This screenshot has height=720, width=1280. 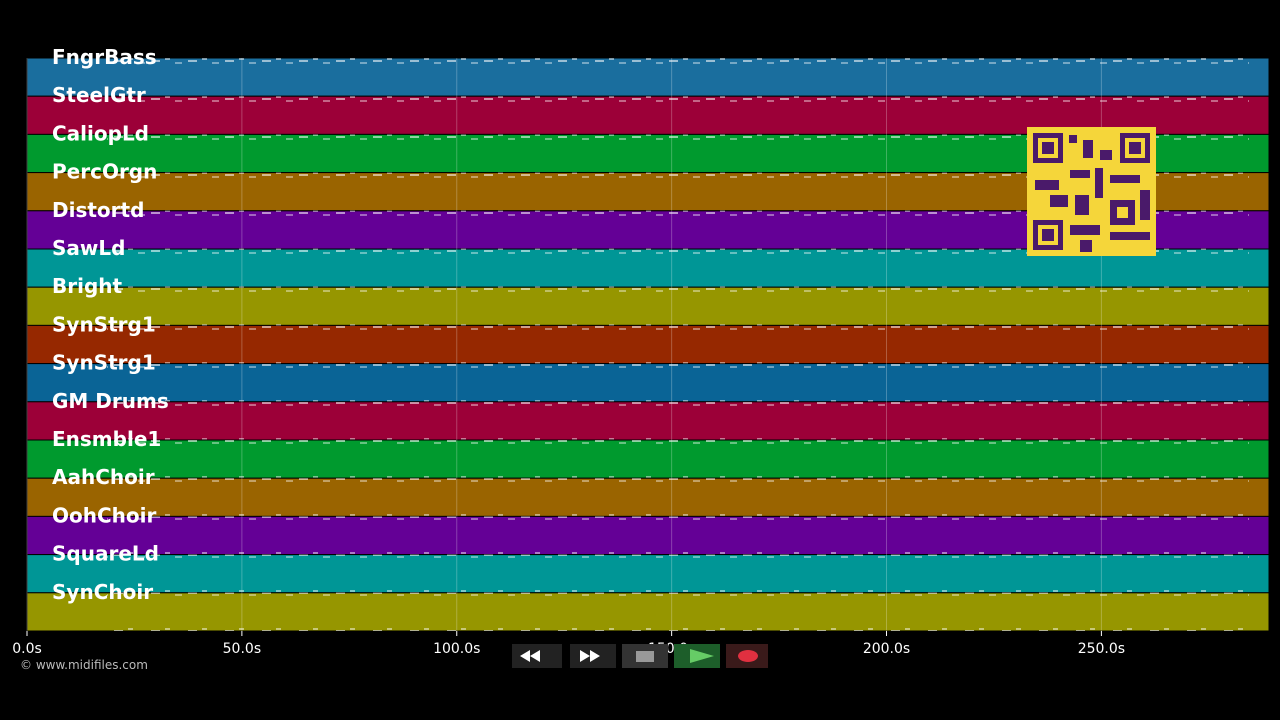 What do you see at coordinates (99, 95) in the screenshot?
I see `track-label: SteelGtr` at bounding box center [99, 95].